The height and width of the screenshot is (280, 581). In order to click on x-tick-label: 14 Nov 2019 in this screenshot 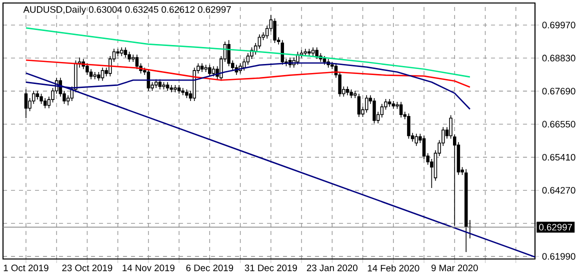, I will do `click(148, 268)`.